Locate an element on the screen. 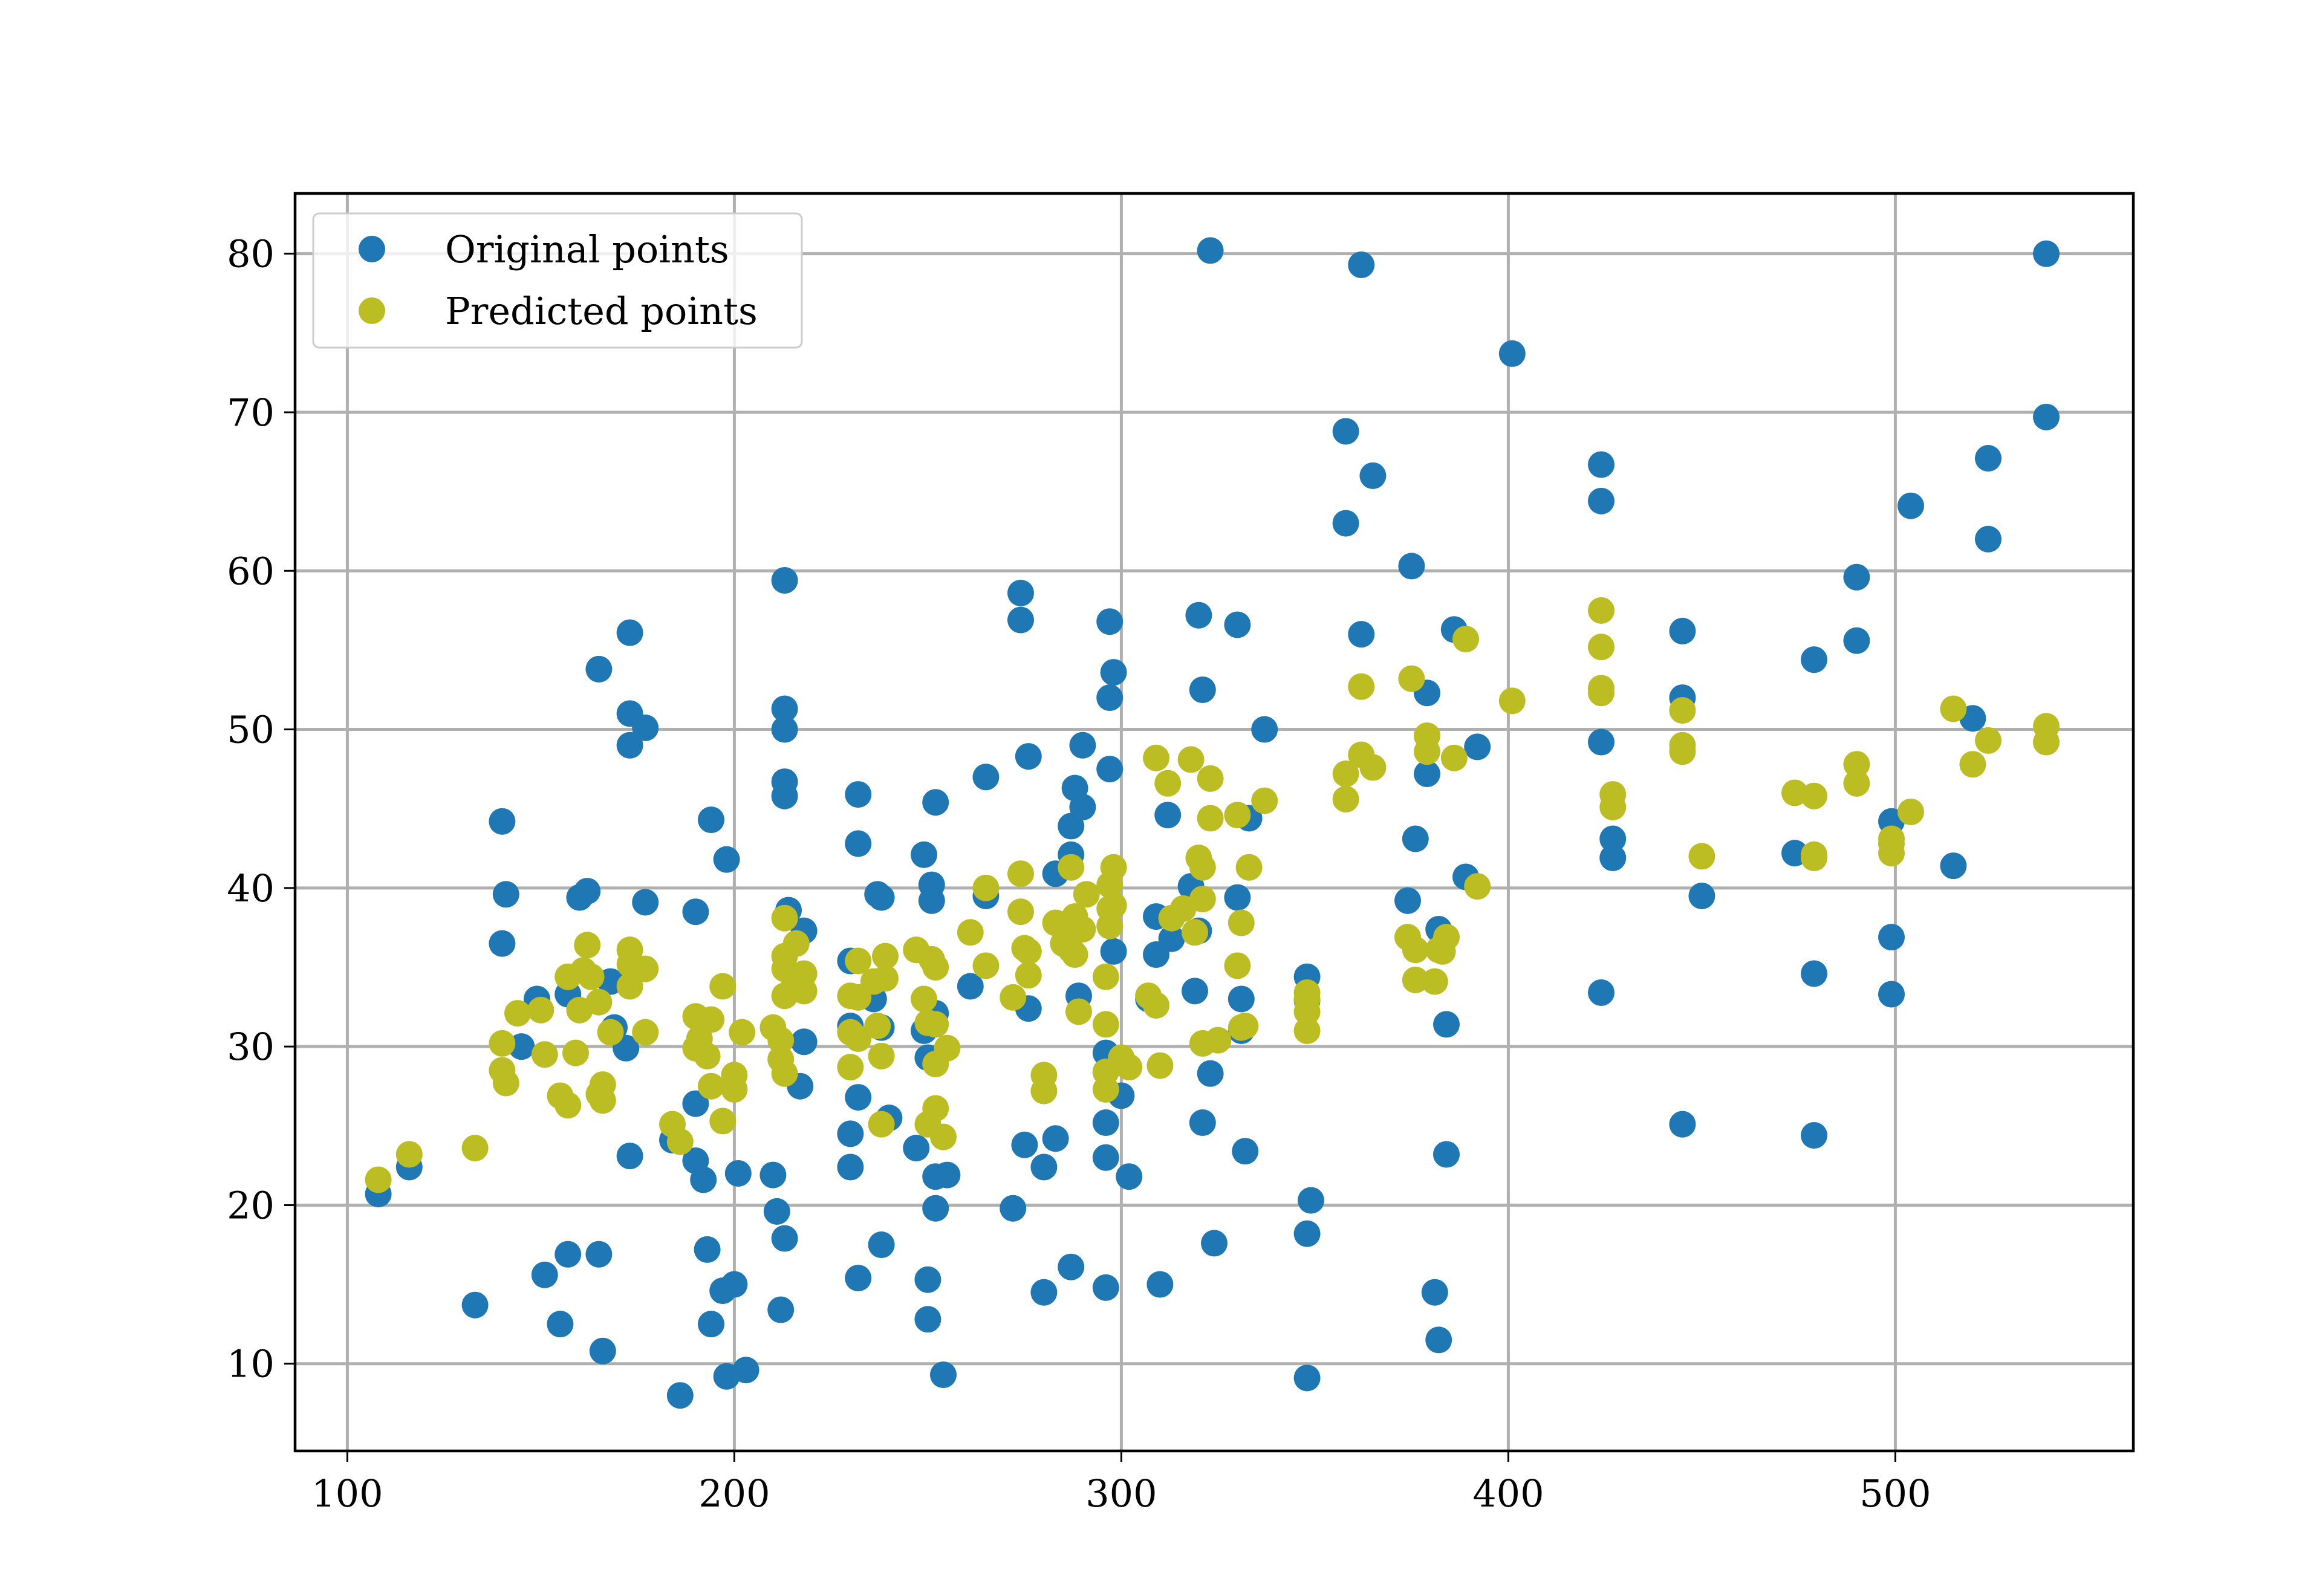 This screenshot has height=1596, width=2322. legend-marker-predicted is located at coordinates (372, 310).